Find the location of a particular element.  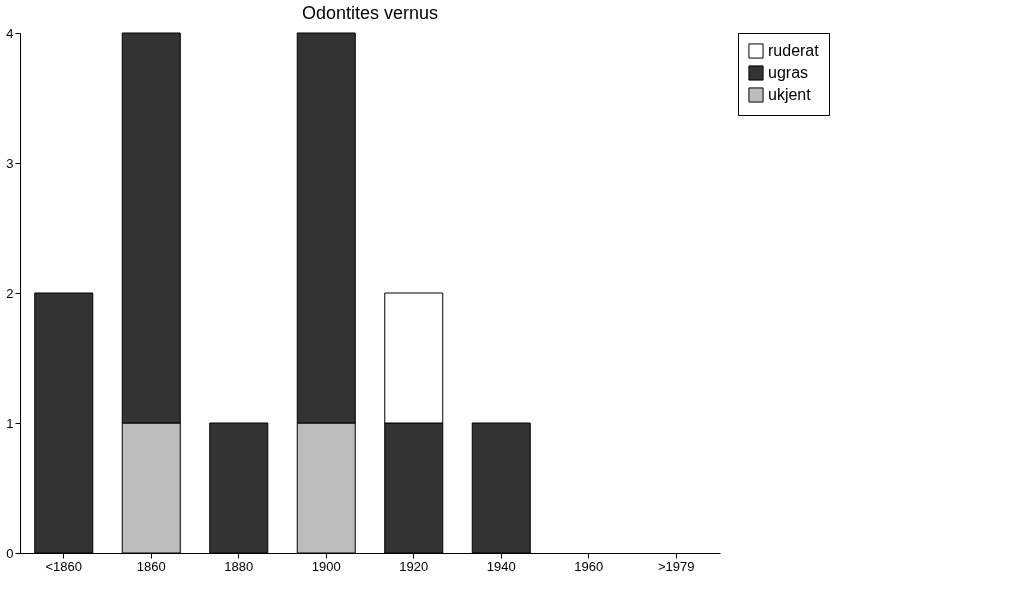

x-tick-label: <1860 is located at coordinates (64, 566).